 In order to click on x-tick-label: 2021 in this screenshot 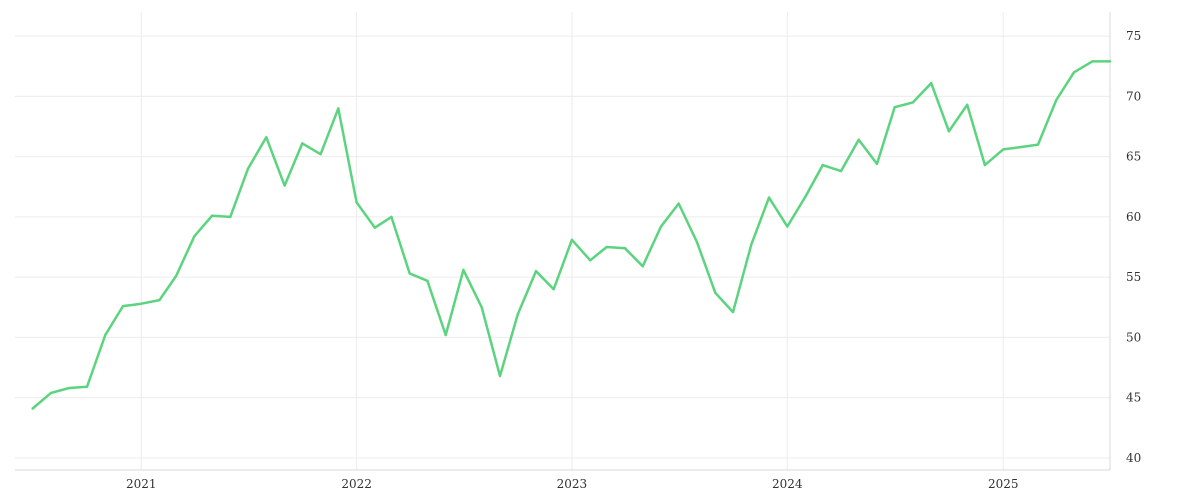, I will do `click(141, 484)`.